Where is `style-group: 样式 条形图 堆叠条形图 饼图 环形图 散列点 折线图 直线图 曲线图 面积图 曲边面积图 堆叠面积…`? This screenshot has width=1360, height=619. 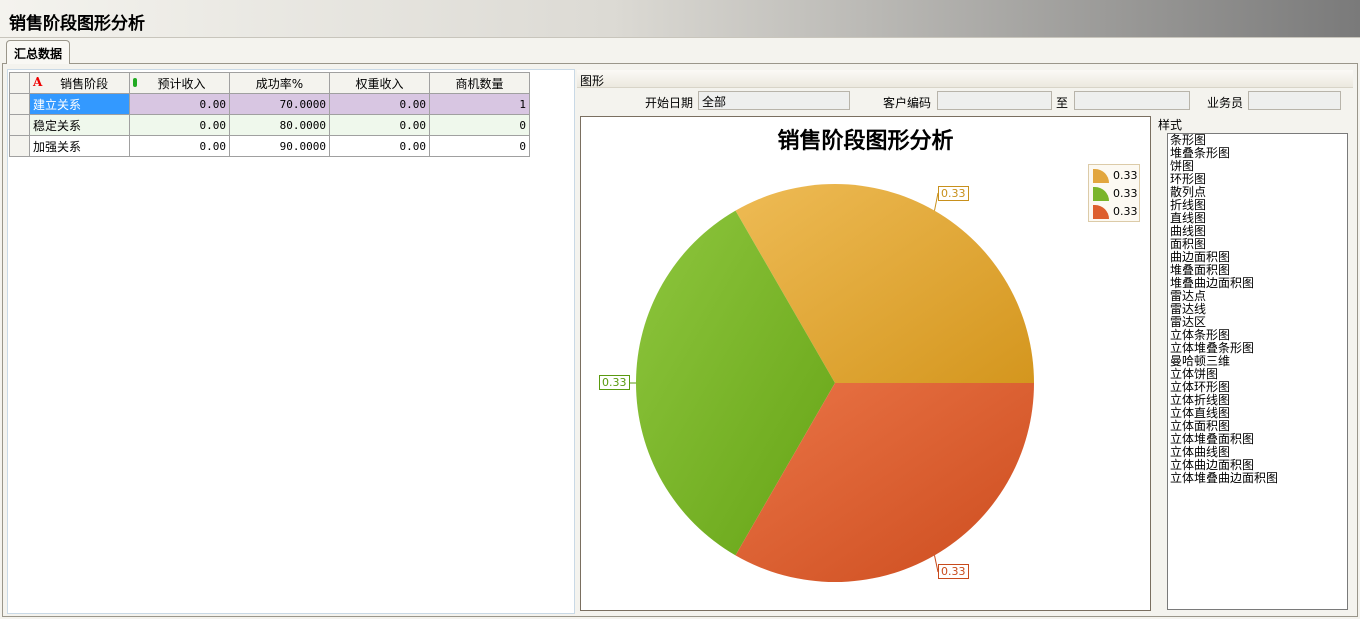
style-group: 样式 条形图 堆叠条形图 饼图 环形图 散列点 折线图 直线图 曲线图 面积图 曲边面积图 堆叠面积… is located at coordinates (1254, 365).